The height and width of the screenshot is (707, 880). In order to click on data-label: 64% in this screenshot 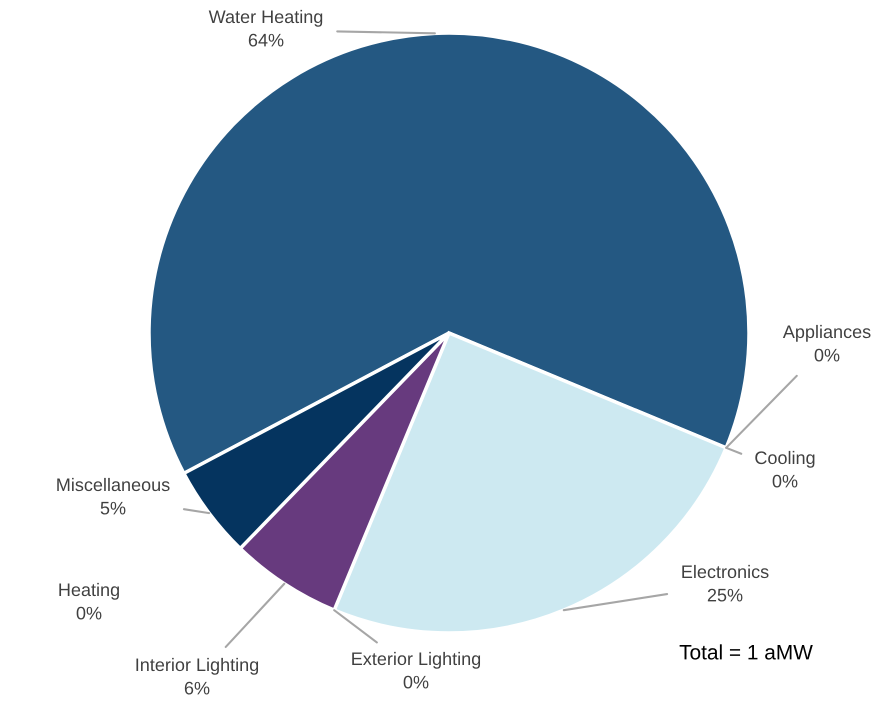, I will do `click(266, 40)`.